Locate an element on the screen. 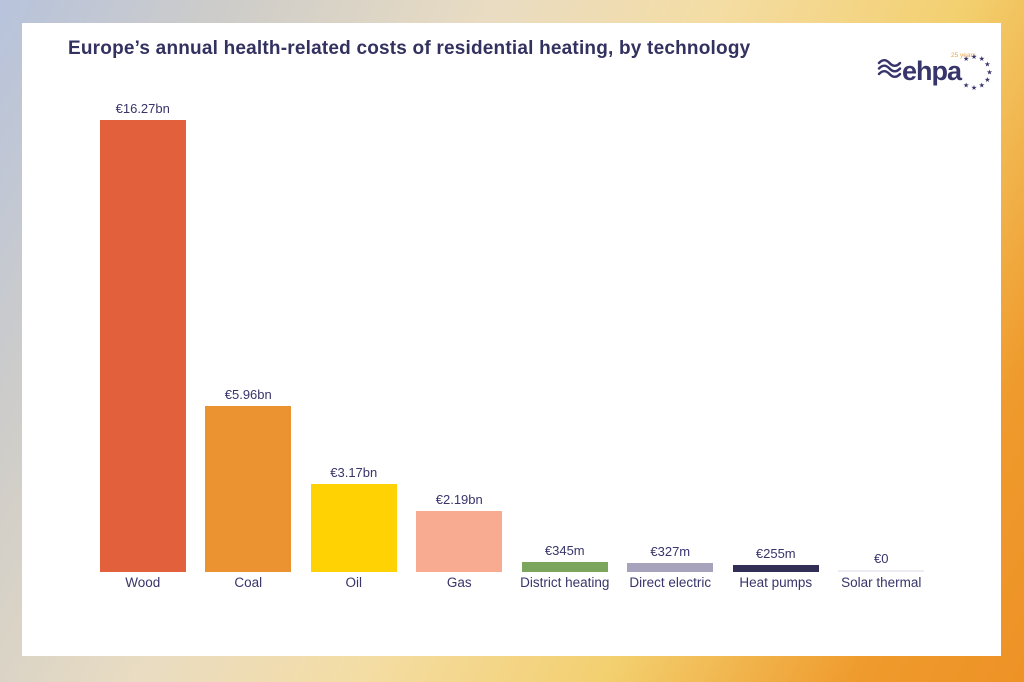  logo-tagline: 25 years is located at coordinates (964, 55).